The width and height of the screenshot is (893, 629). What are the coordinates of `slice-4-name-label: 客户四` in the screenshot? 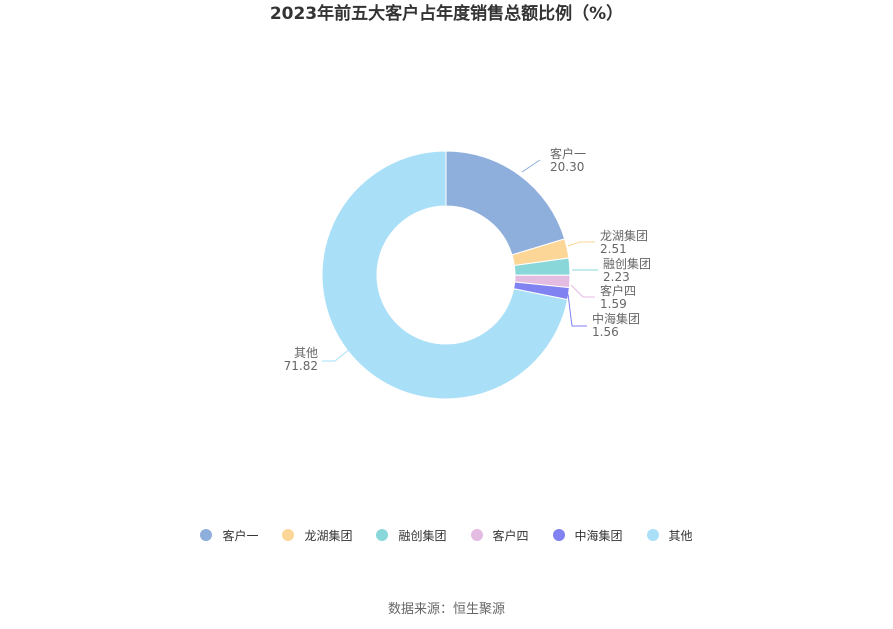 It's located at (618, 290).